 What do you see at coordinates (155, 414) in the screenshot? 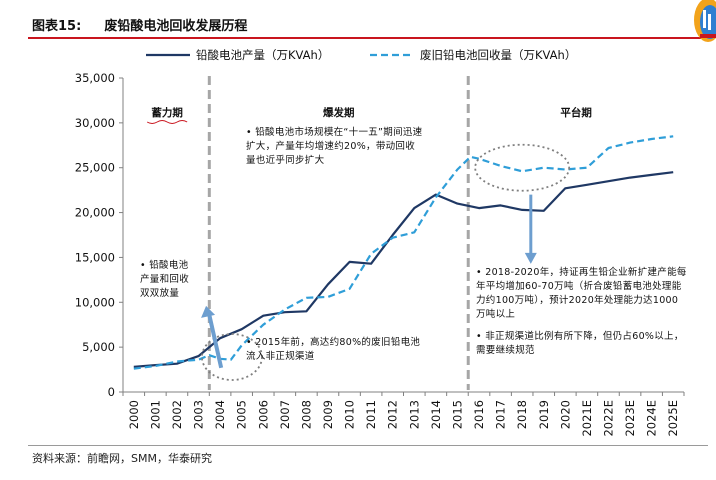
I see `x-tick-label: 2001` at bounding box center [155, 414].